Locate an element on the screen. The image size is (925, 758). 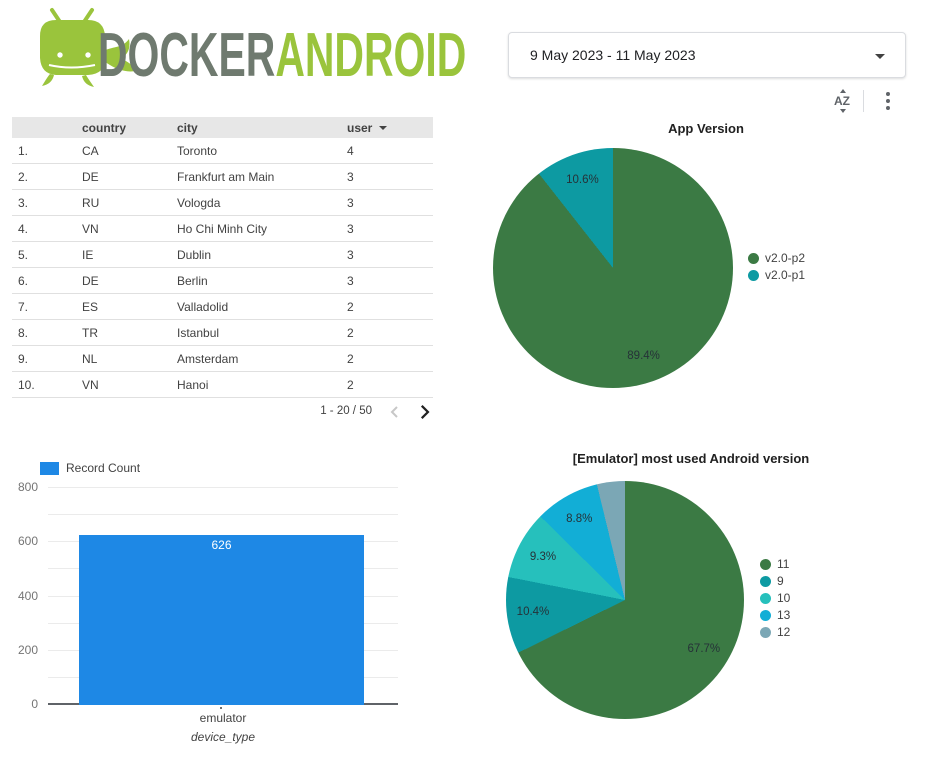
table-cell: CA is located at coordinates (90, 150).